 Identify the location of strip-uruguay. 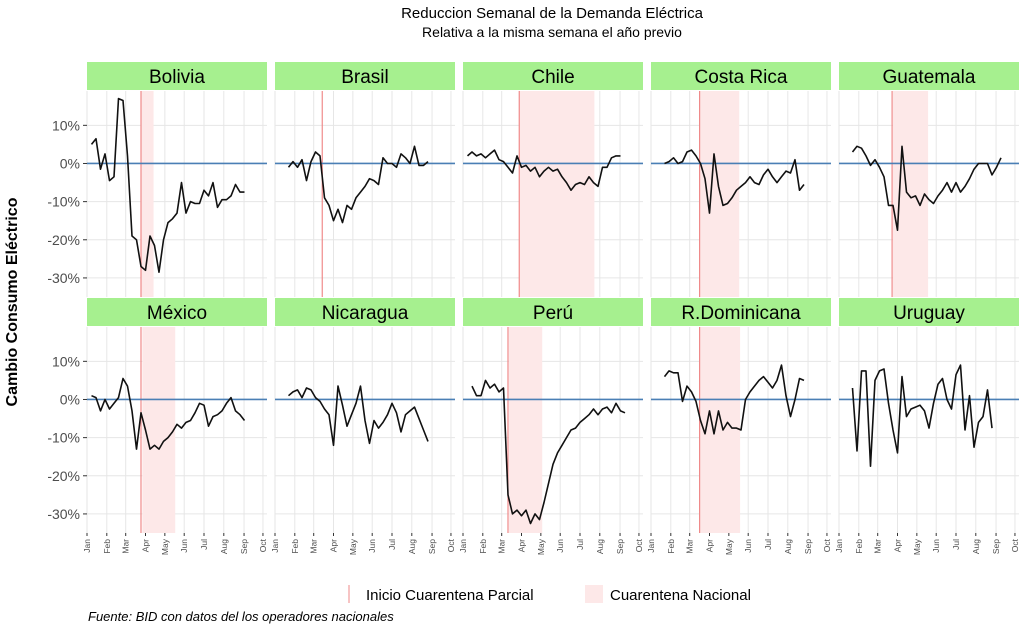
(929, 312).